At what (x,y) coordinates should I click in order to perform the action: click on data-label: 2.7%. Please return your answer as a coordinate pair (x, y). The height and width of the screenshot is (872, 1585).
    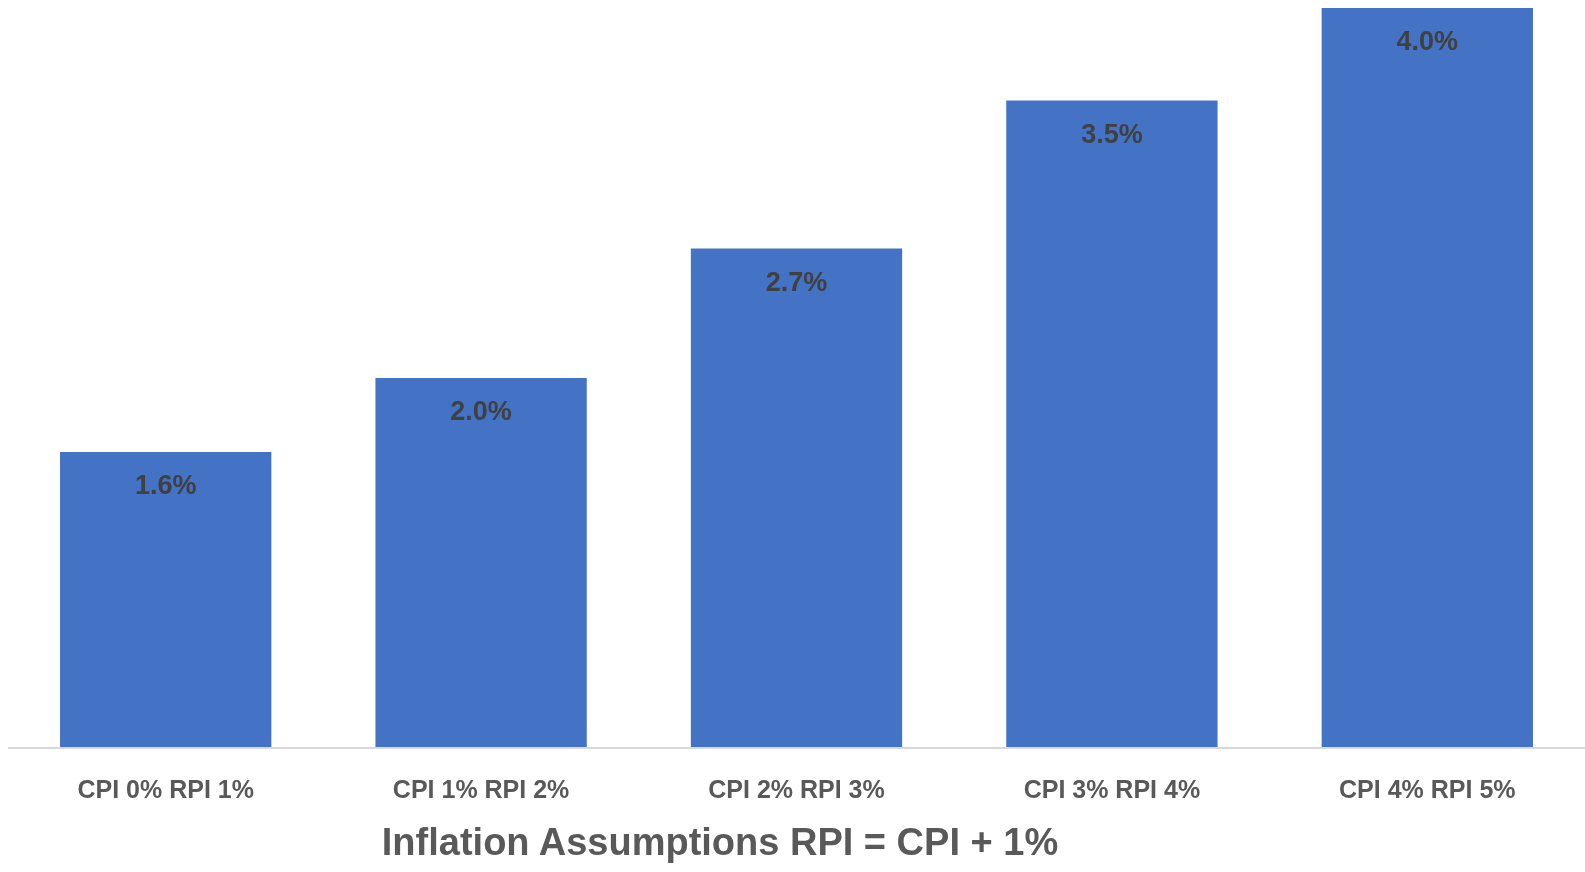
    Looking at the image, I should click on (796, 281).